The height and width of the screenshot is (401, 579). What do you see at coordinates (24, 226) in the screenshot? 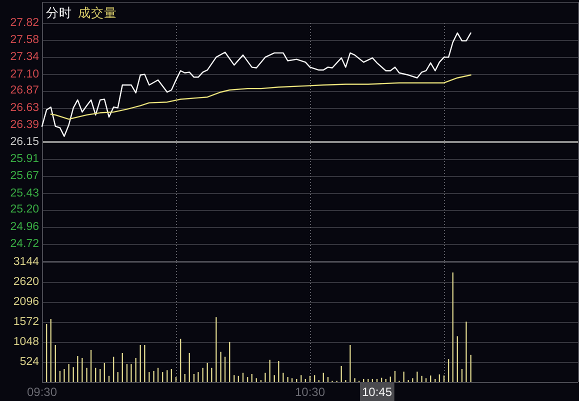
I see `y-tick-label: 24.96` at bounding box center [24, 226].